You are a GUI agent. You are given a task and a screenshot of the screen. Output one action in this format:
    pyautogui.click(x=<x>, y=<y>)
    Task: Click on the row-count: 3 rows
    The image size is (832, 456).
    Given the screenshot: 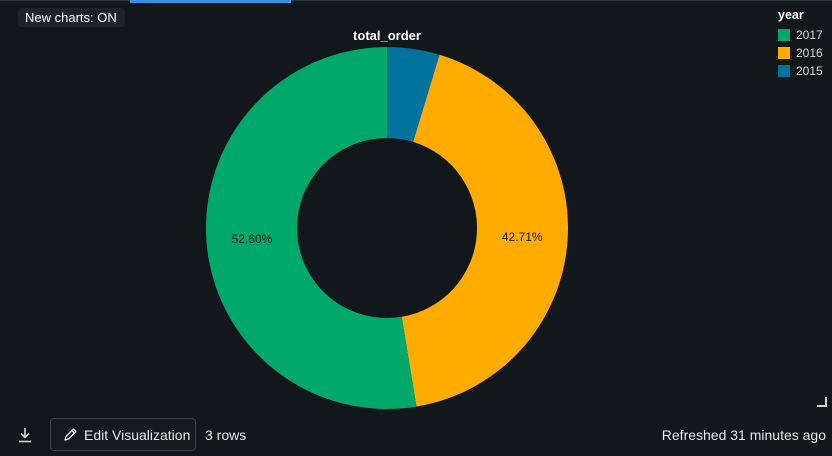 What is the action you would take?
    pyautogui.click(x=226, y=435)
    